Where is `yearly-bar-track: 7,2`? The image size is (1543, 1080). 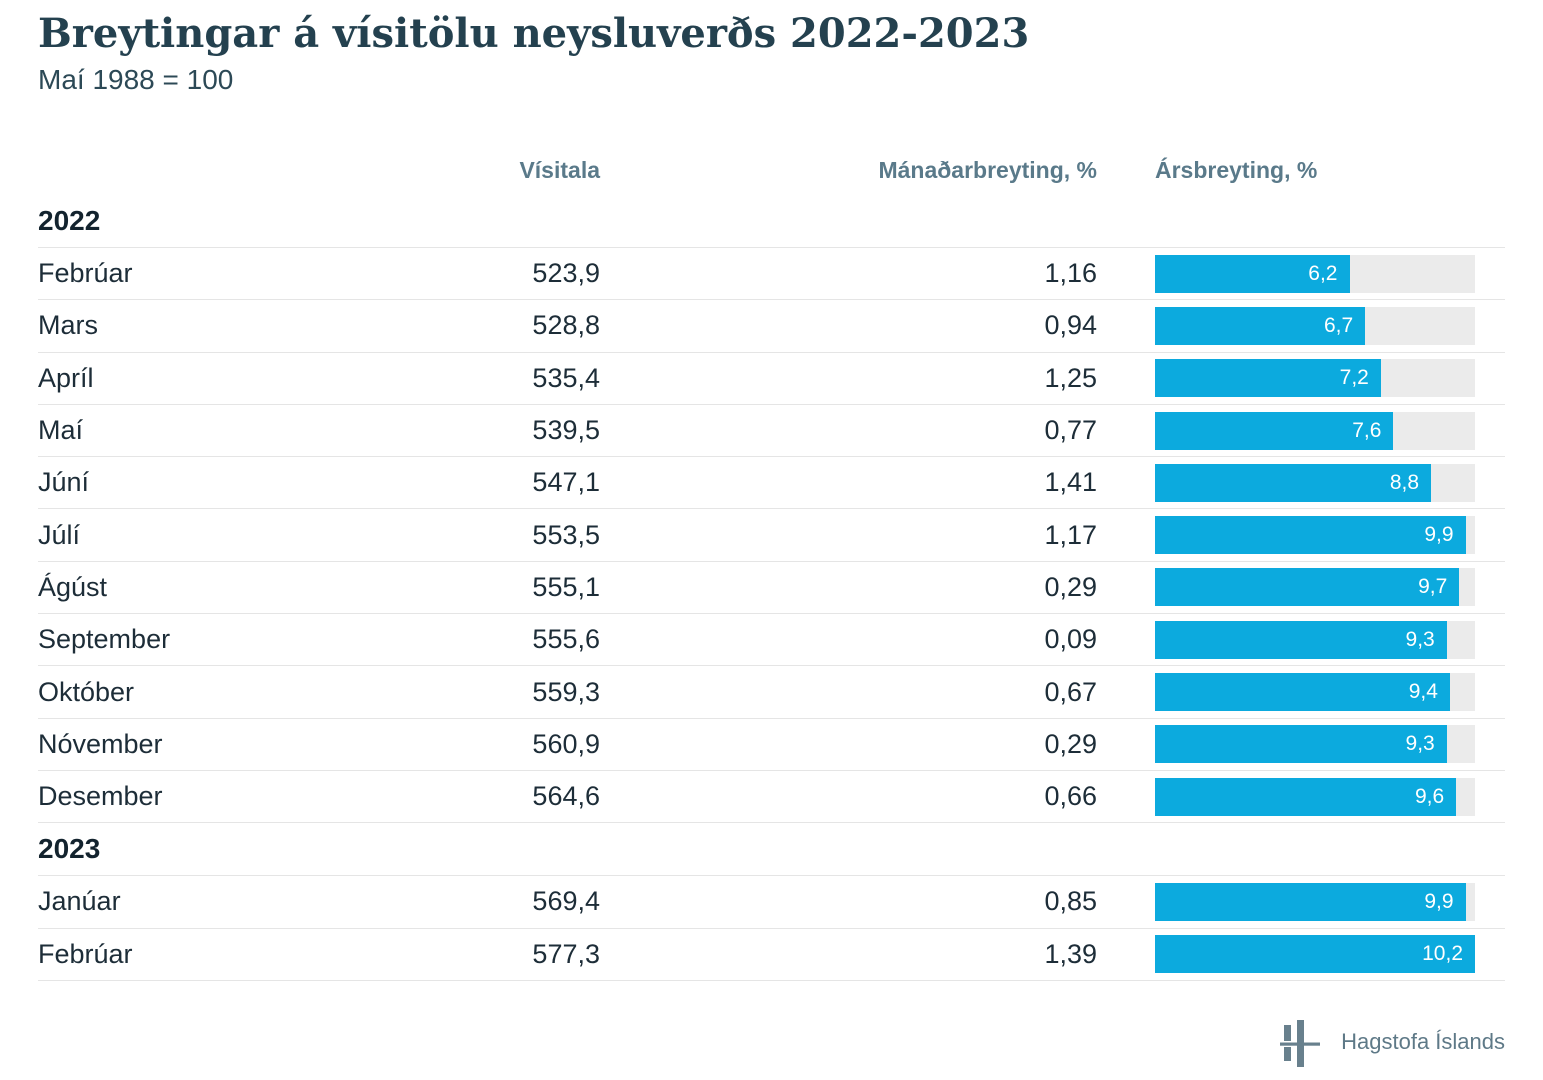 yearly-bar-track: 7,2 is located at coordinates (1315, 378).